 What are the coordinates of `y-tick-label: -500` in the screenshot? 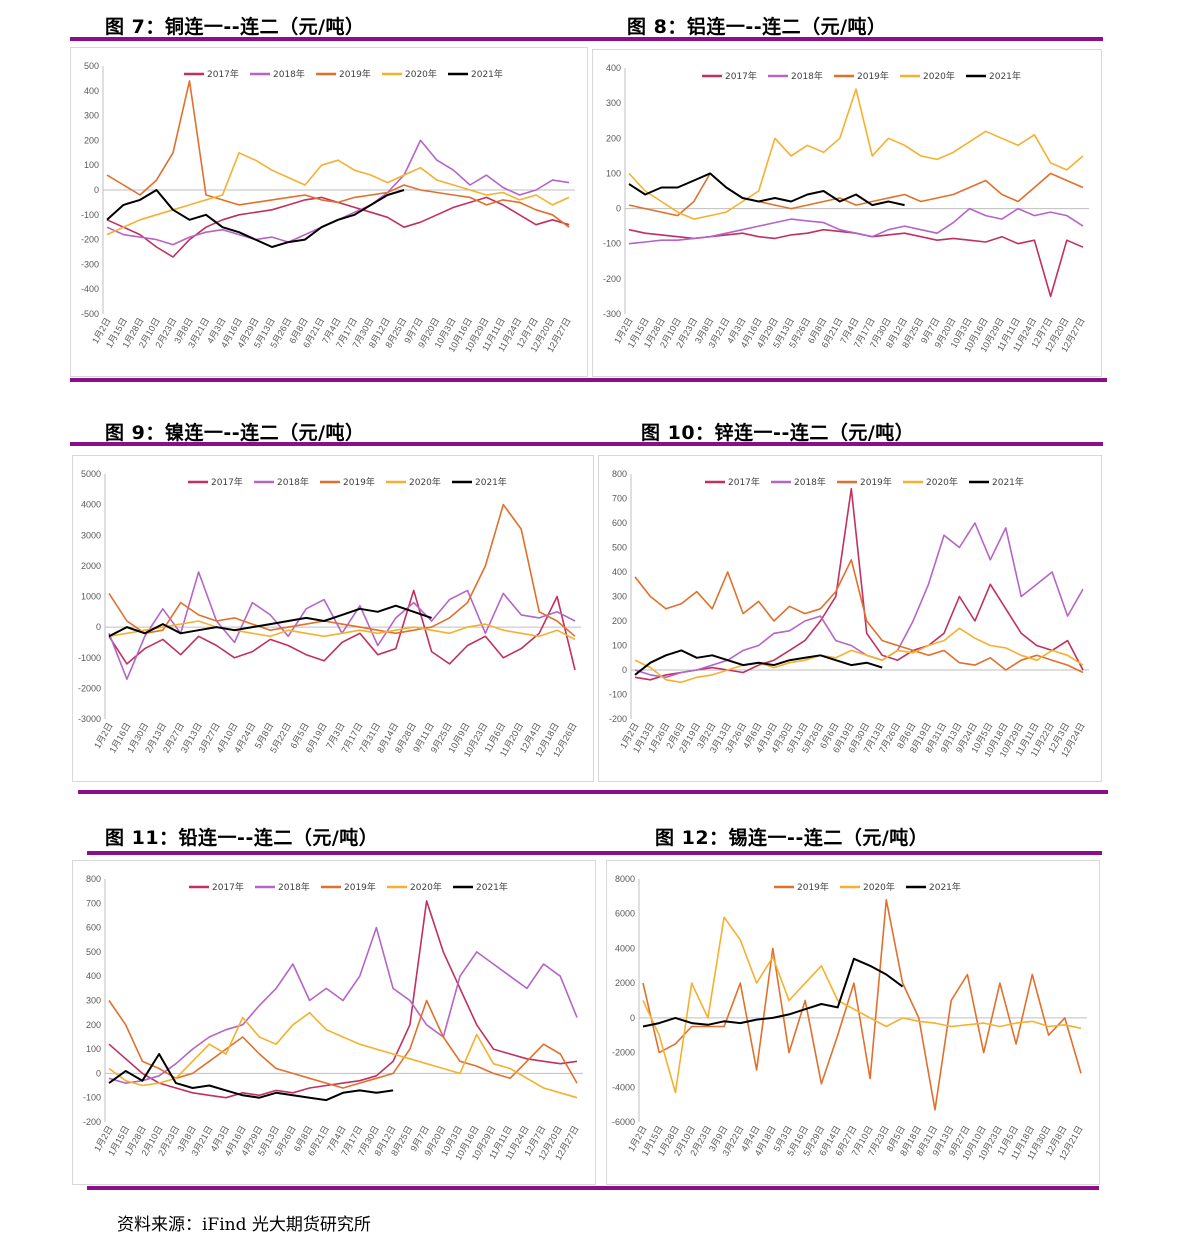 It's located at (90, 314).